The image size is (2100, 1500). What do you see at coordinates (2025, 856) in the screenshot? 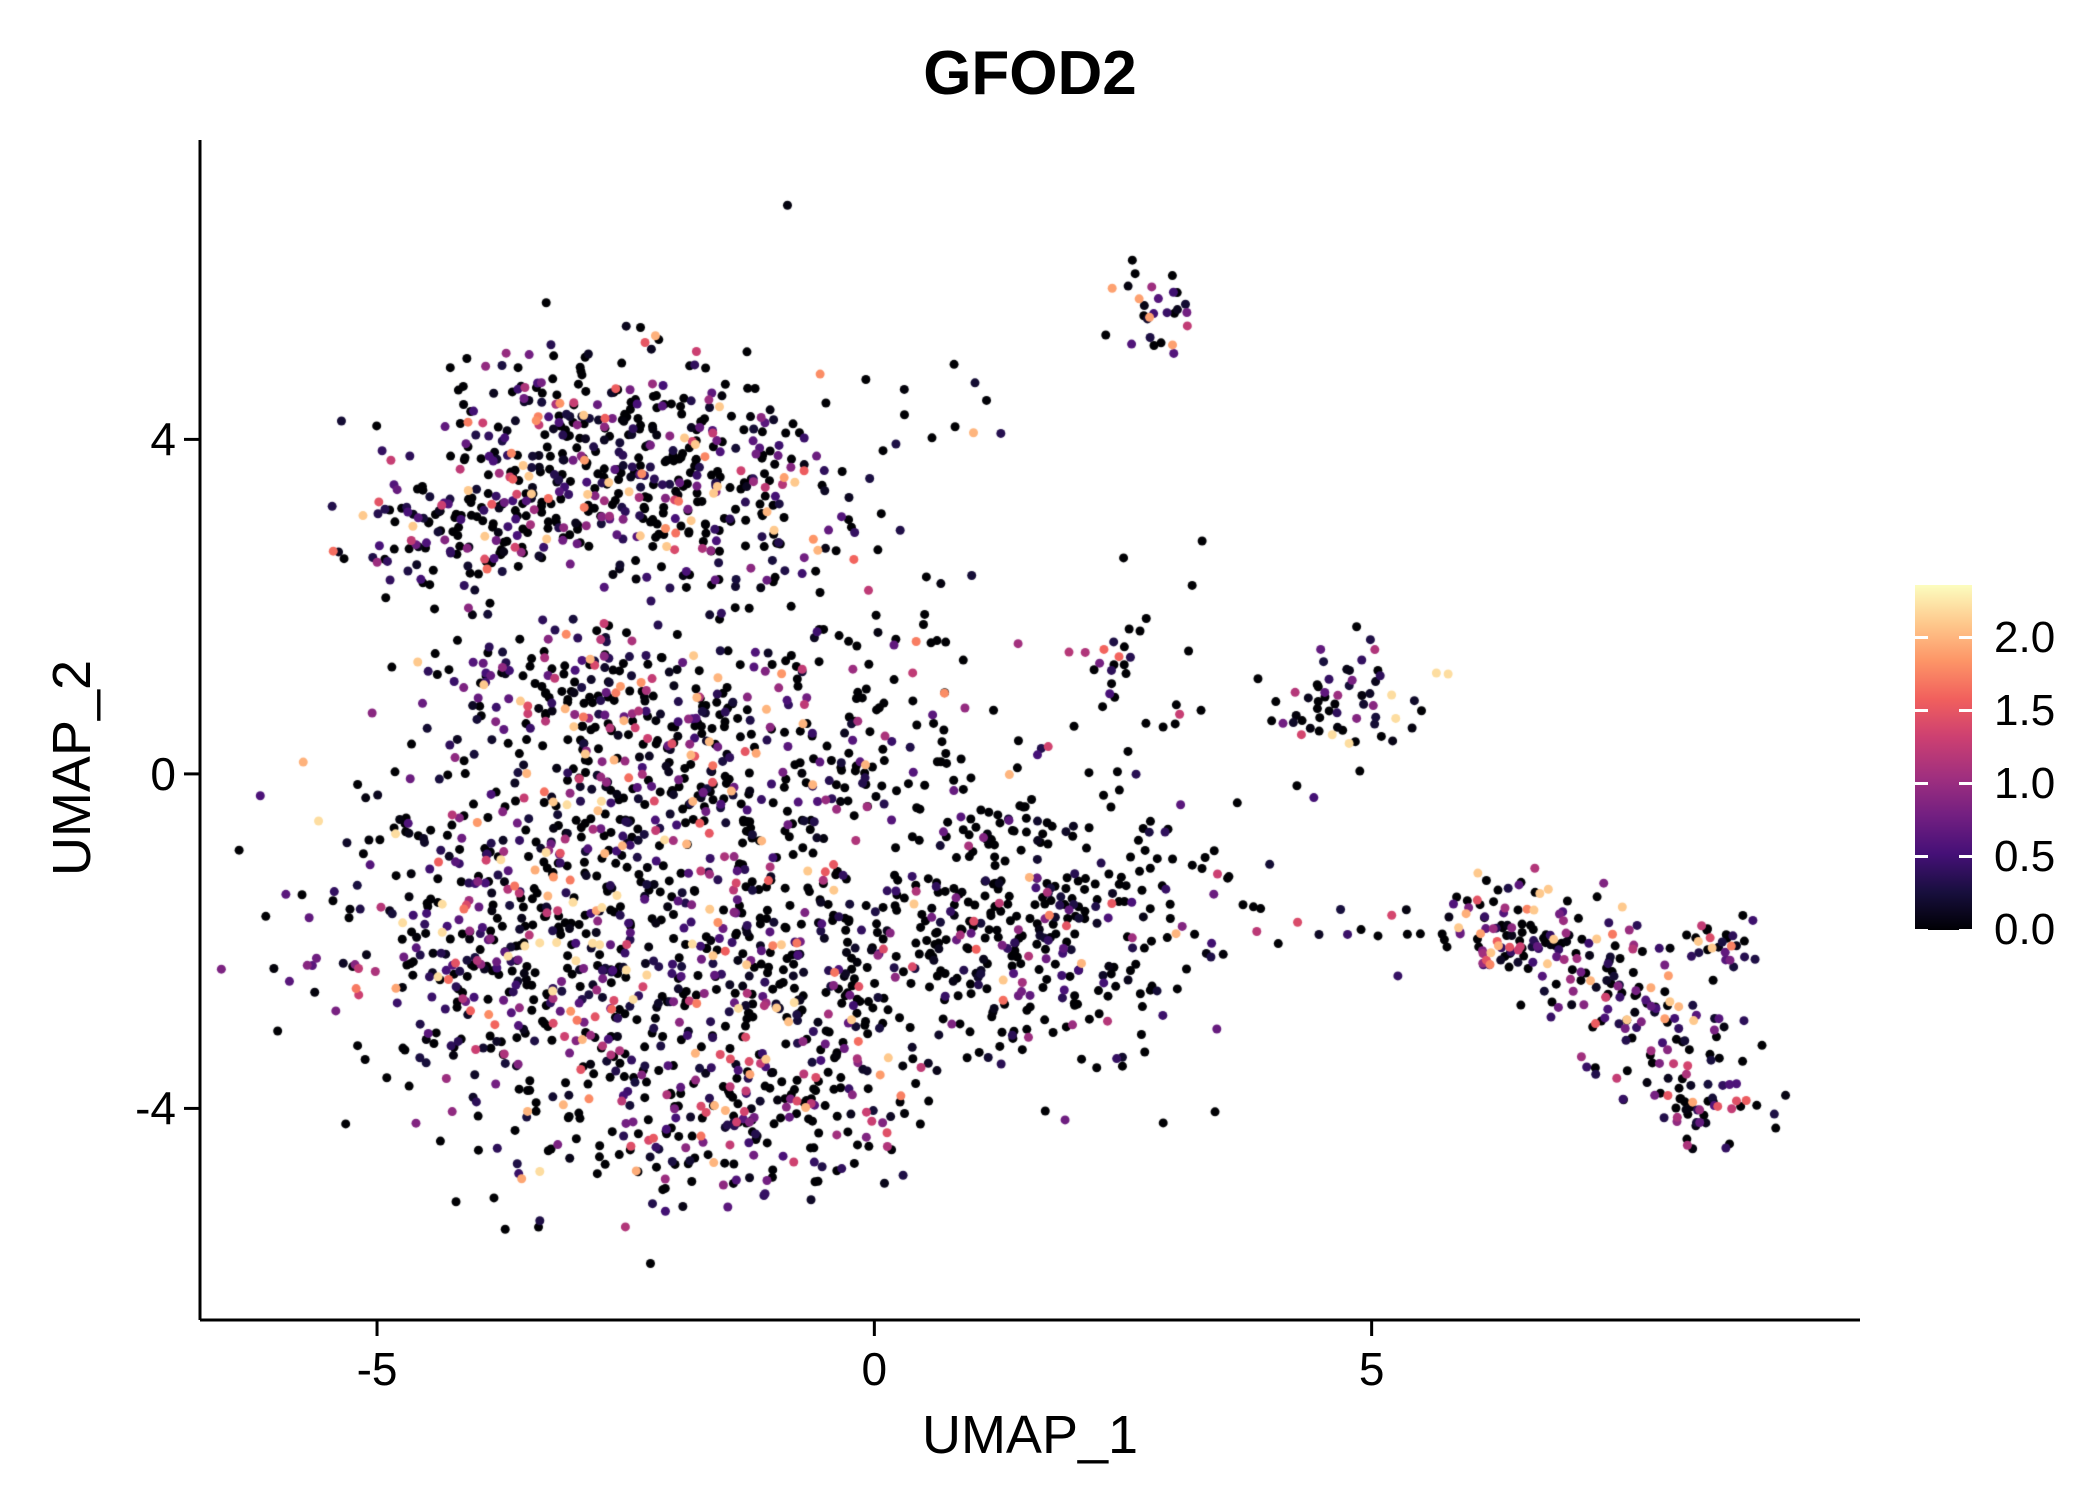
I see `colorbar-tick-label: 0.5` at bounding box center [2025, 856].